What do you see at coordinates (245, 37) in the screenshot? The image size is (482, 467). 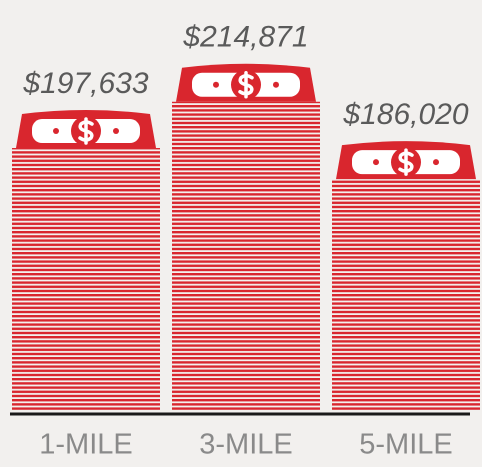 I see `value-label: $214,871` at bounding box center [245, 37].